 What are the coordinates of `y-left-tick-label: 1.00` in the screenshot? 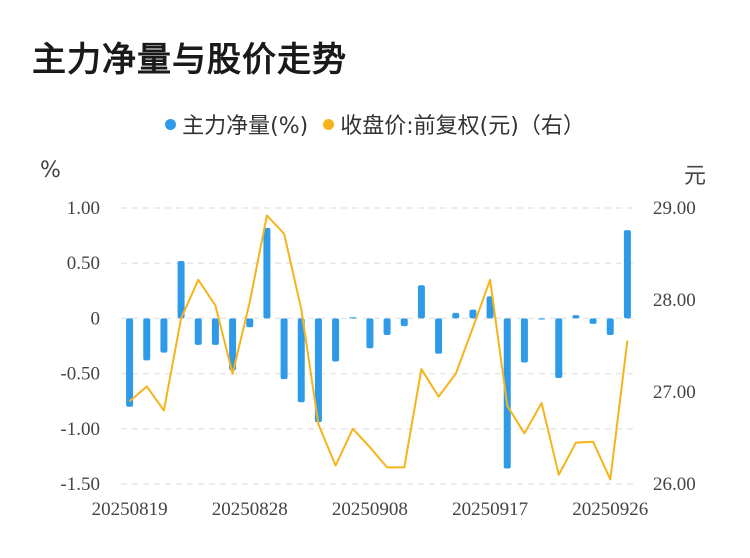 It's located at (83, 208).